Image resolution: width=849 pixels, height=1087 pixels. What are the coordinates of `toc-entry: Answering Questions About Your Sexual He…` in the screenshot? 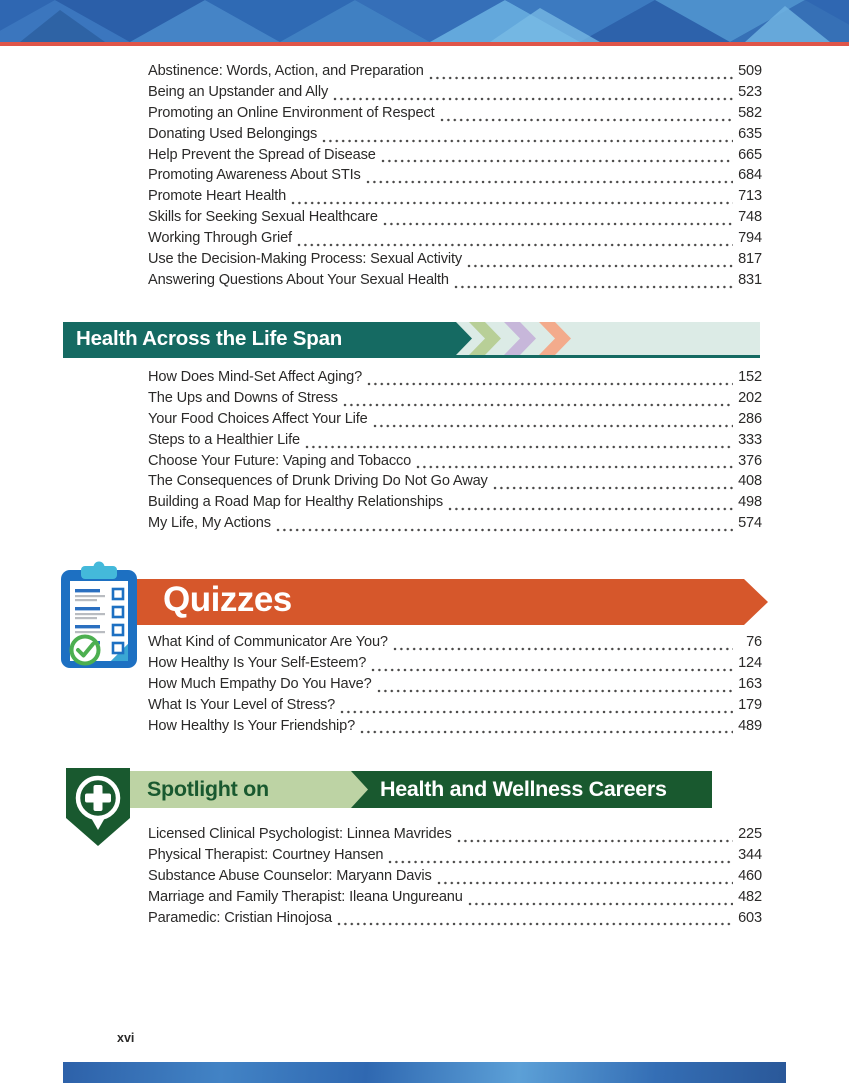 It's located at (455, 282).